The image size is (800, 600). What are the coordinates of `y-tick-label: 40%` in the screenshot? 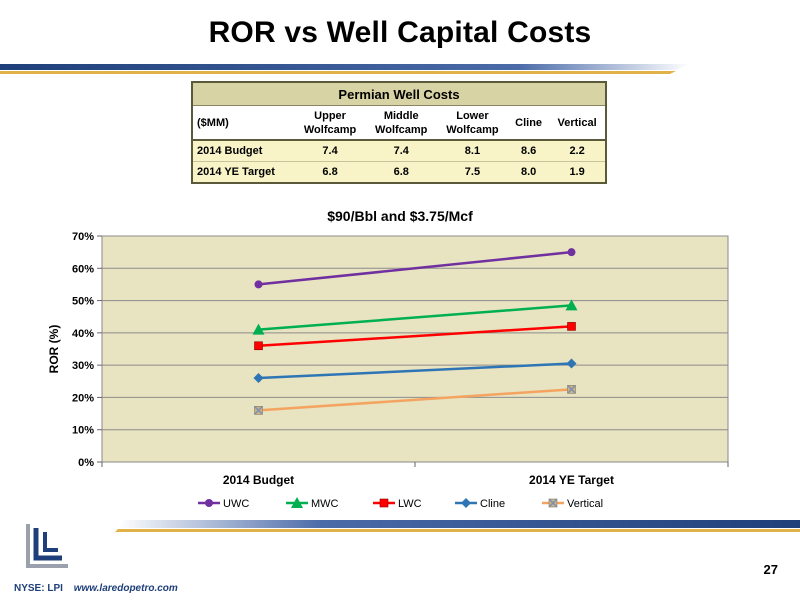 It's located at (83, 334).